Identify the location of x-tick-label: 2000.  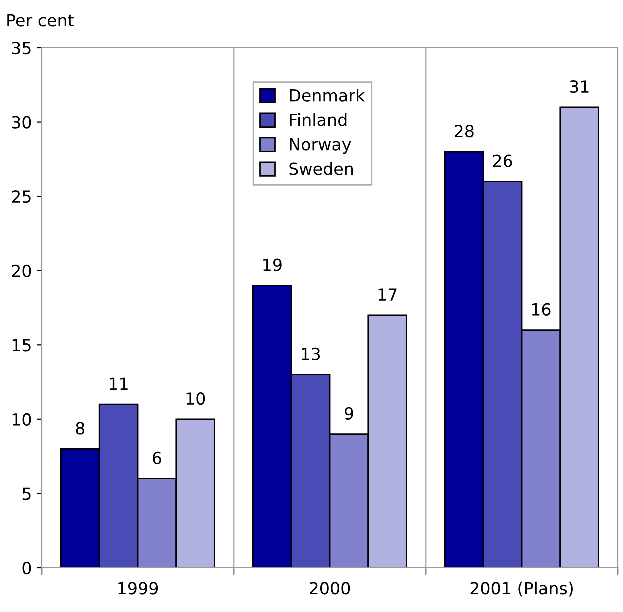
(330, 588).